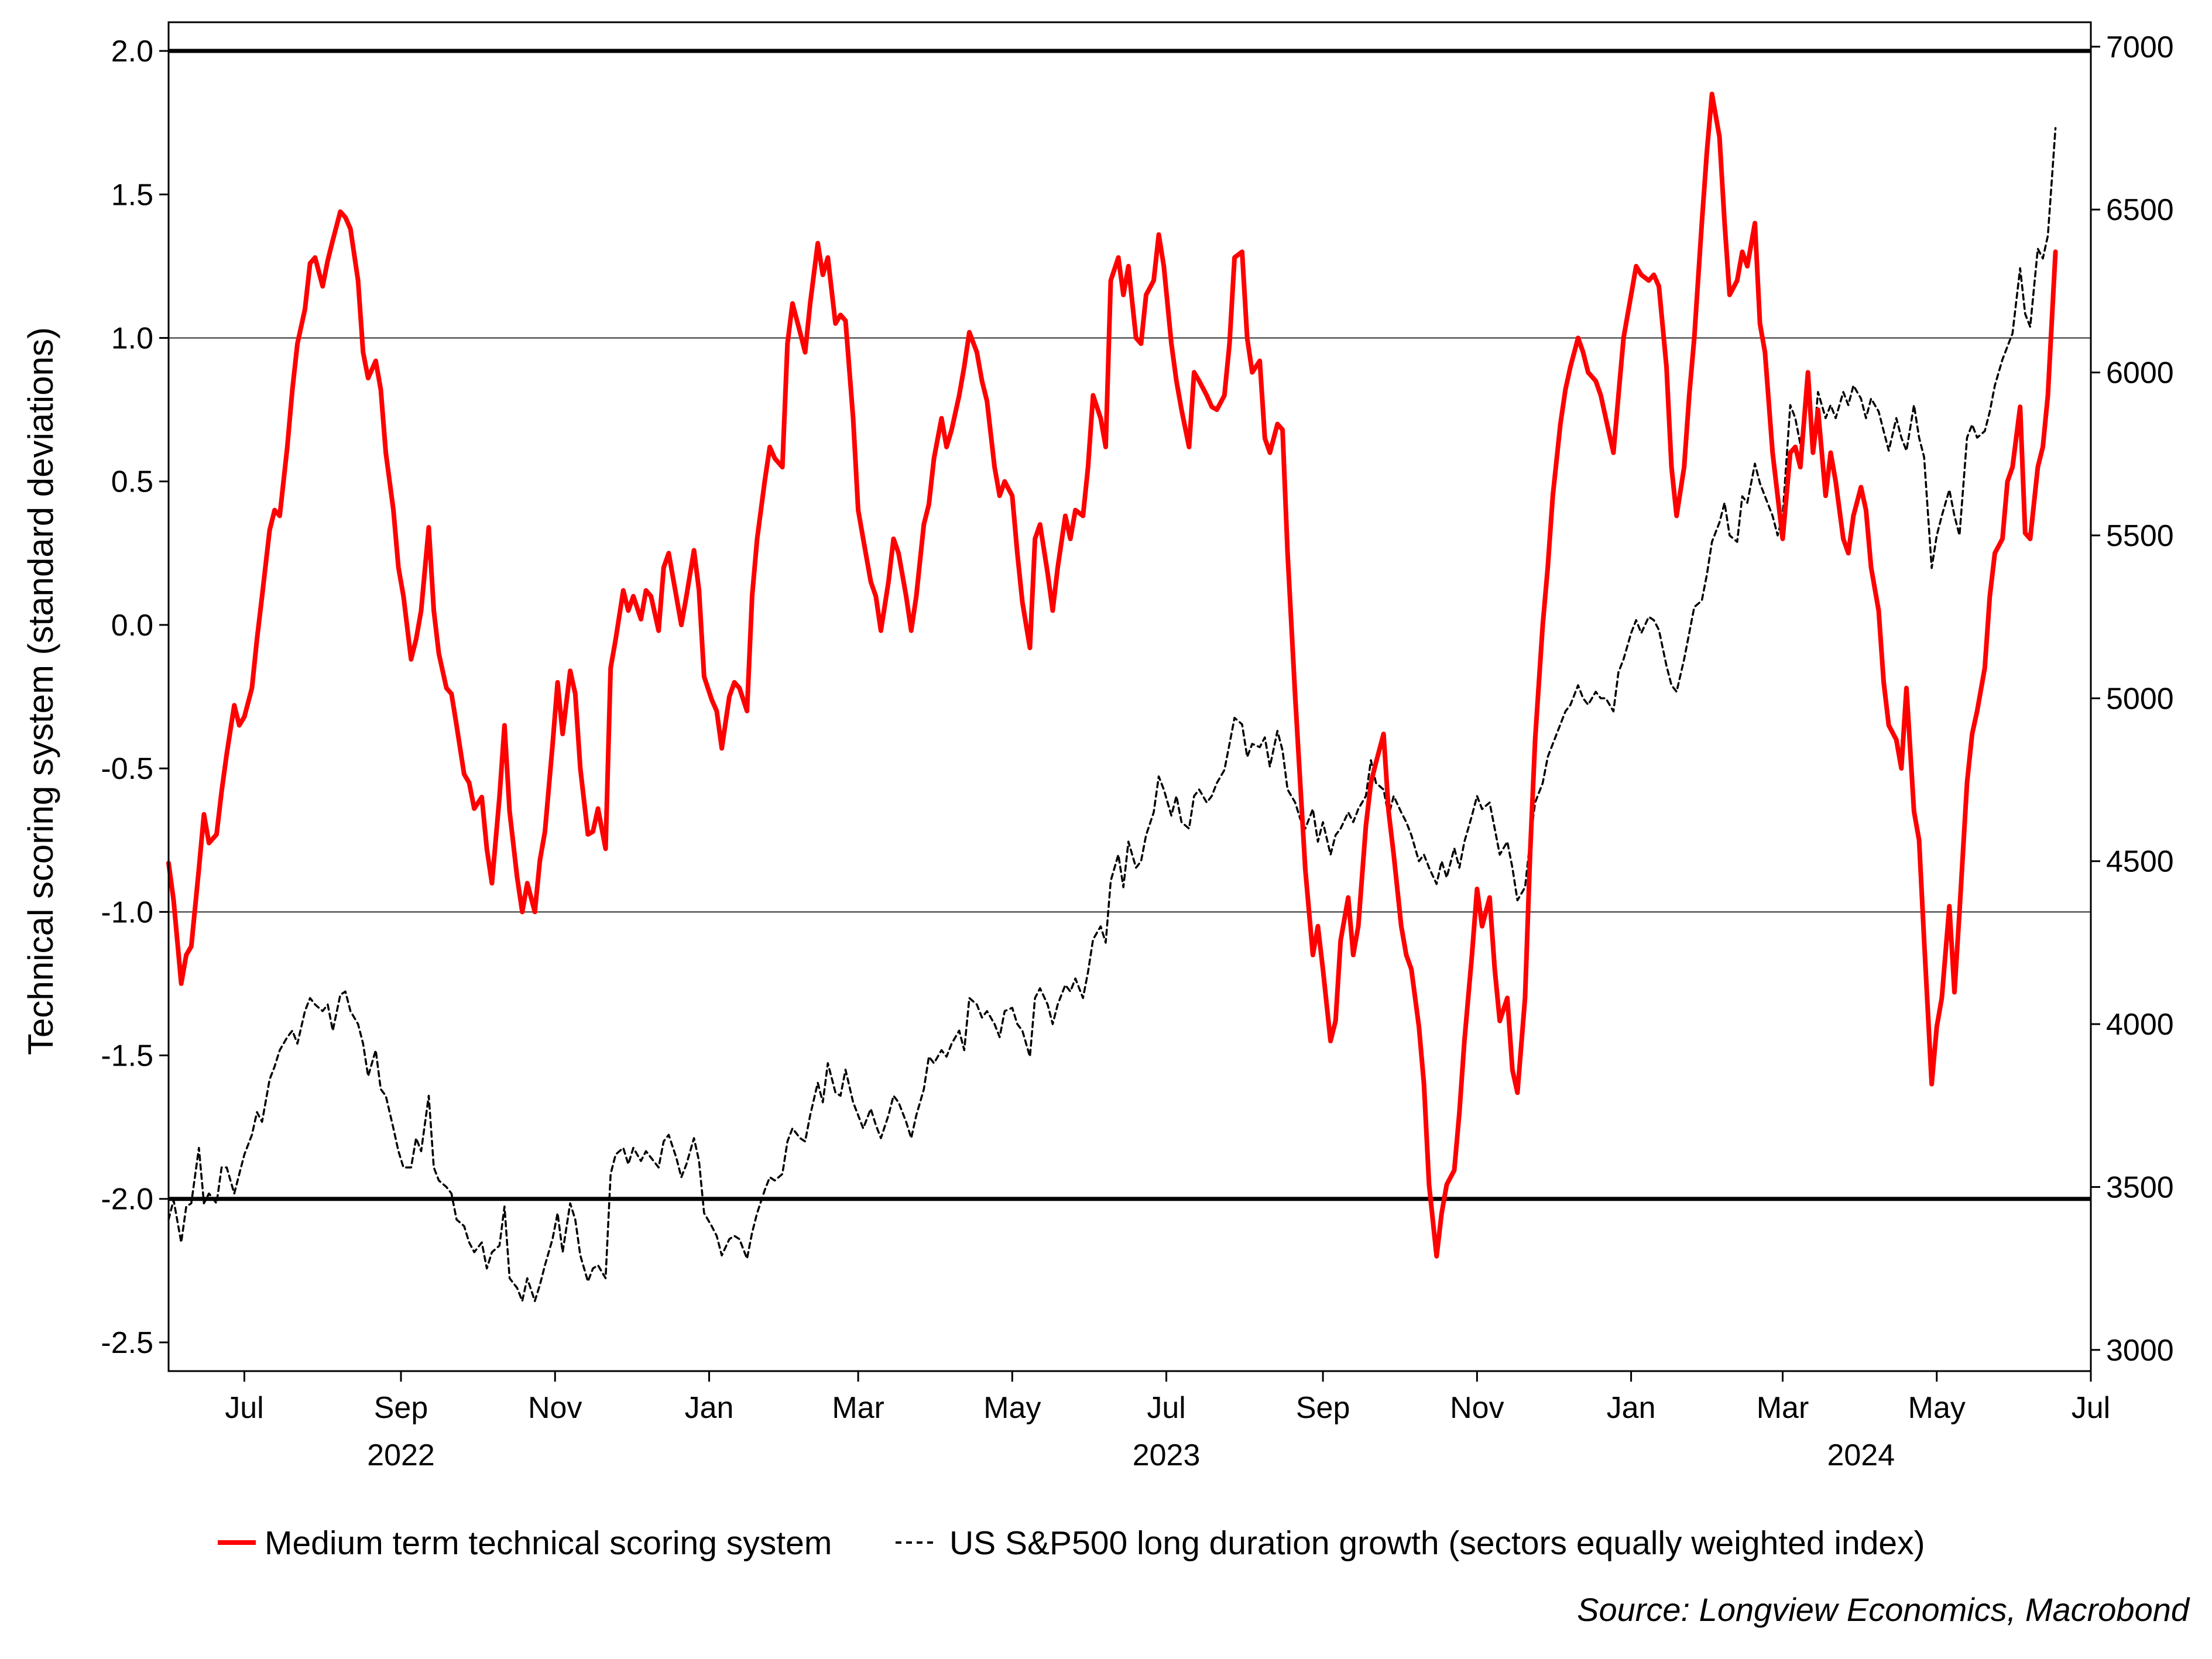 The width and height of the screenshot is (2212, 1659). I want to click on right-tick-label: 3000, so click(2140, 1351).